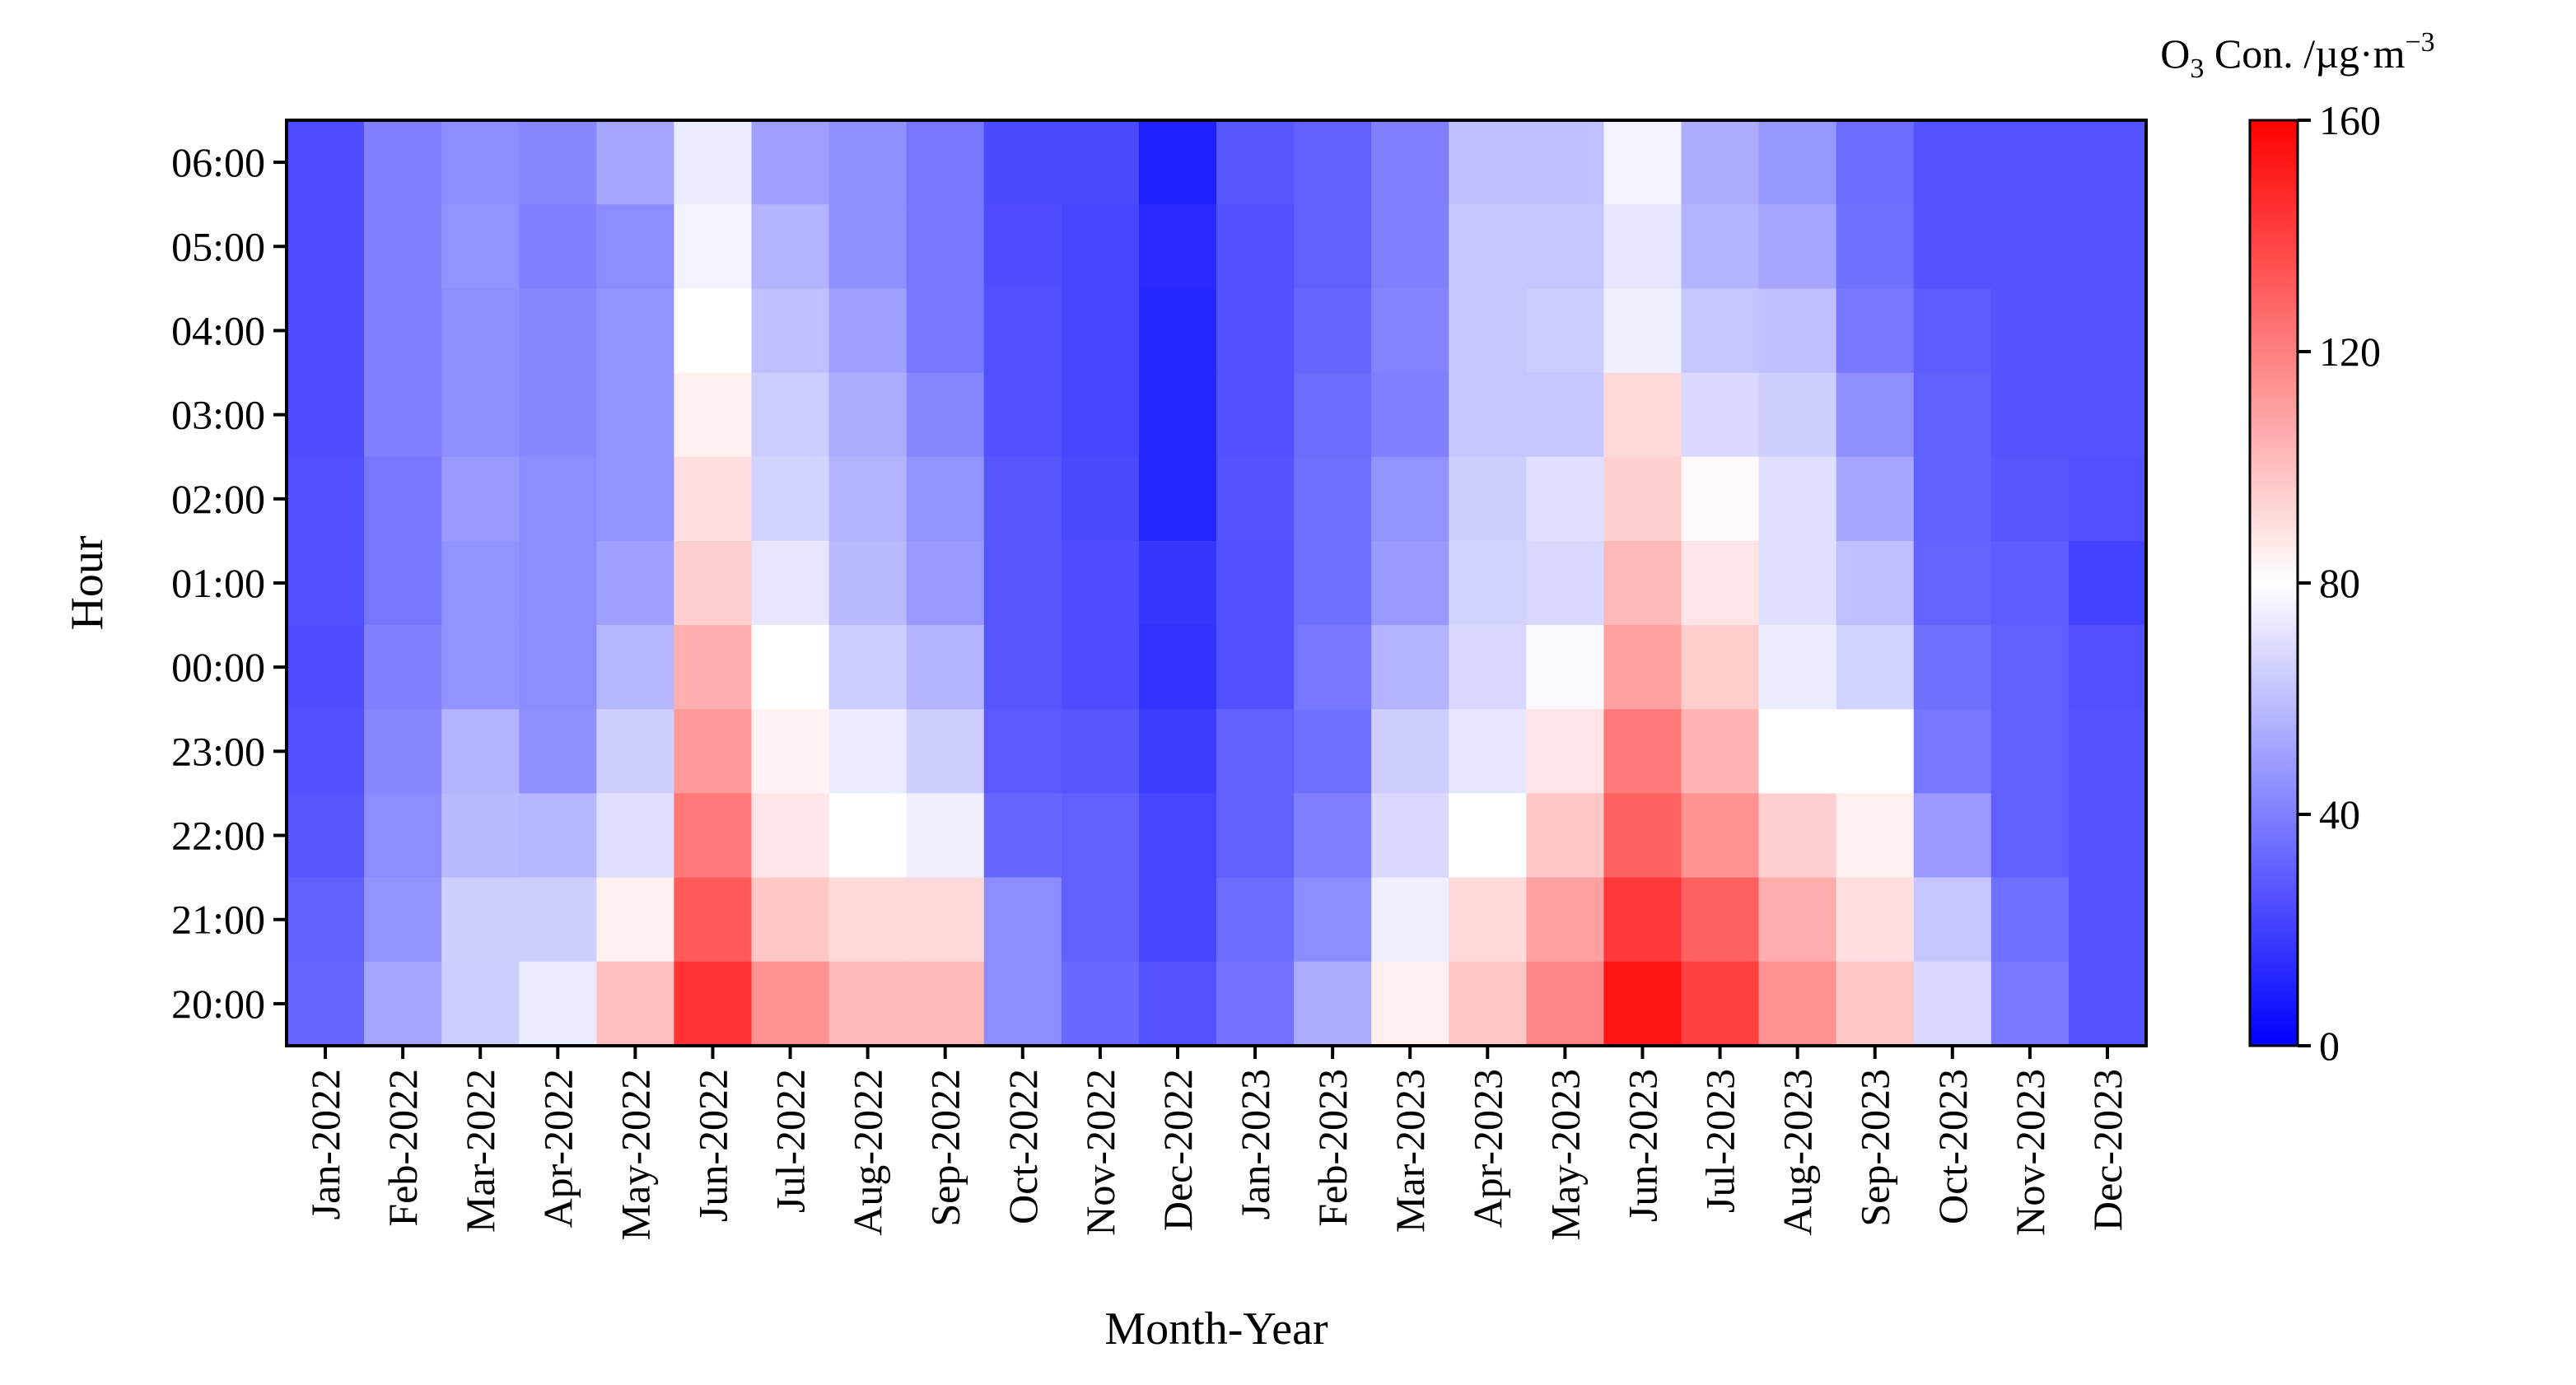 This screenshot has width=2576, height=1385. Describe the element at coordinates (1255, 667) in the screenshot. I see `heatmap-cell-0000-jan-2023` at that location.